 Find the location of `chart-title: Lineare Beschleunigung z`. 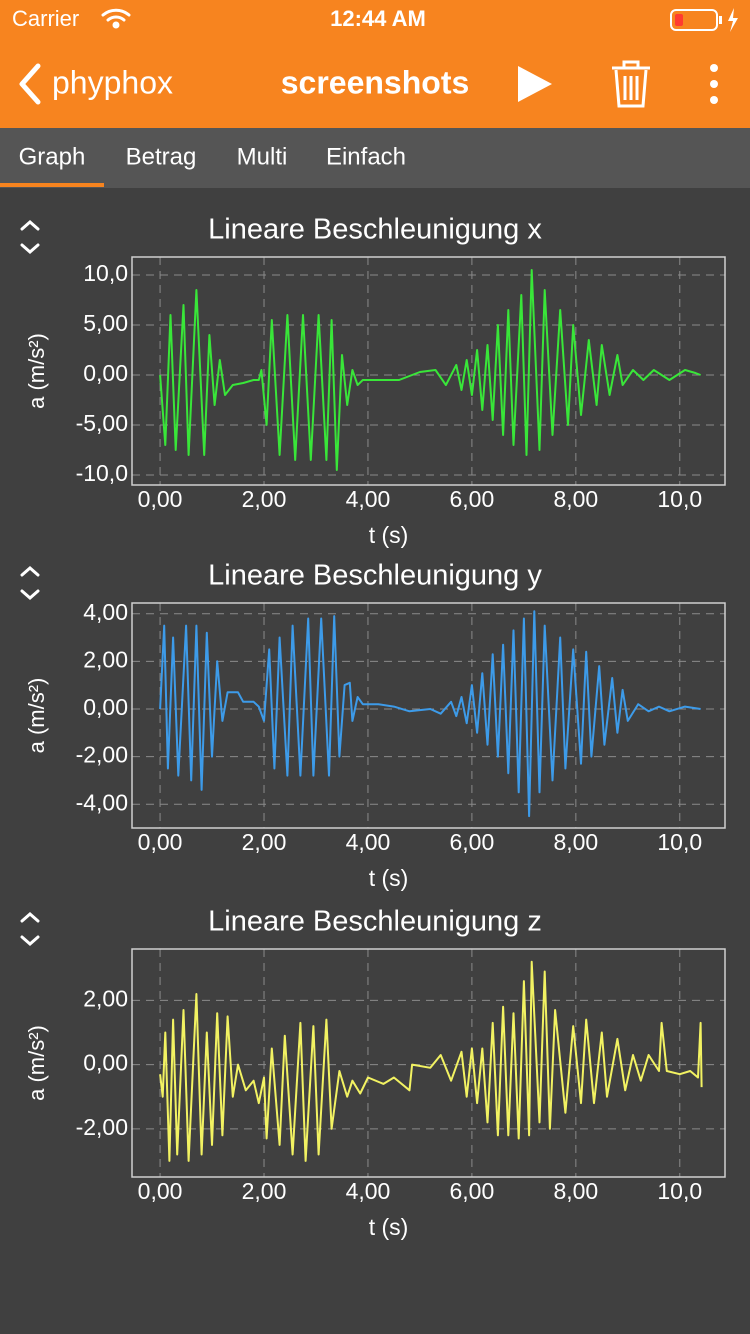

chart-title: Lineare Beschleunigung z is located at coordinates (375, 922).